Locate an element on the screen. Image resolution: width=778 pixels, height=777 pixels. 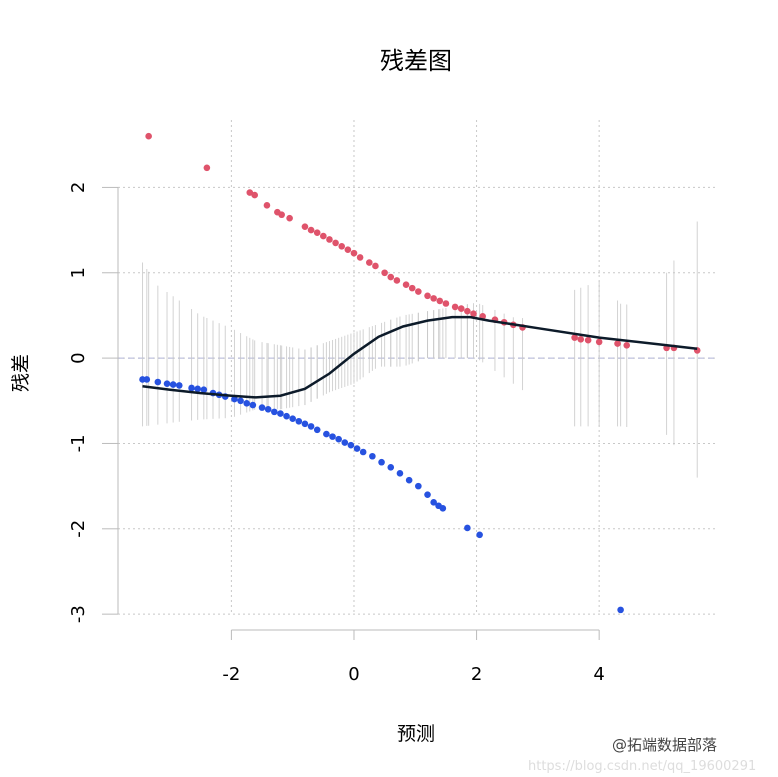
y-tick-label: 2 is located at coordinates (78, 187).